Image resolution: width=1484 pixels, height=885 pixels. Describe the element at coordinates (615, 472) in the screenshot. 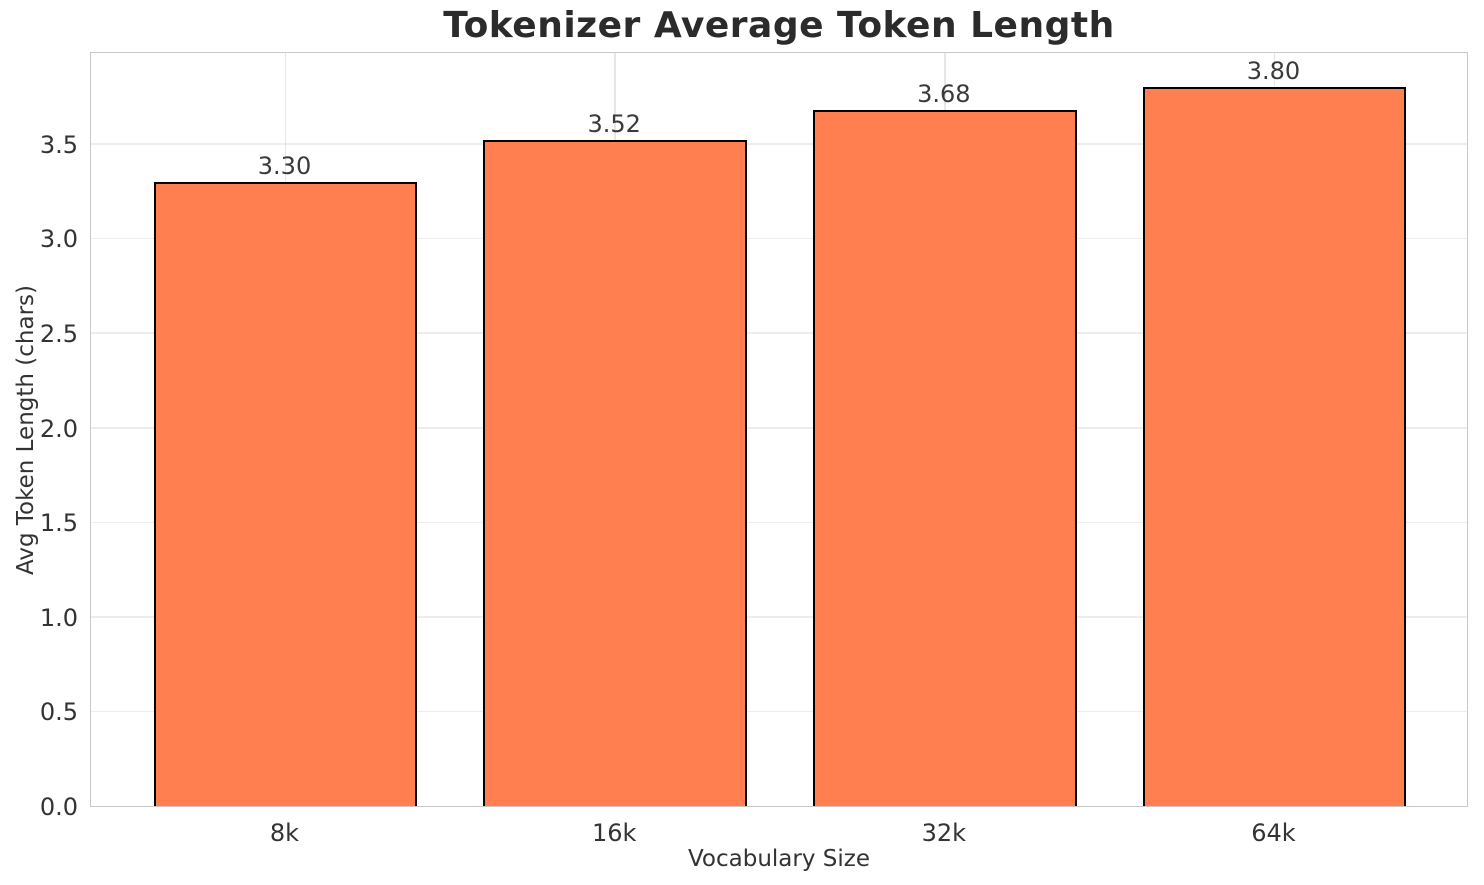

I see `bar-16k` at that location.